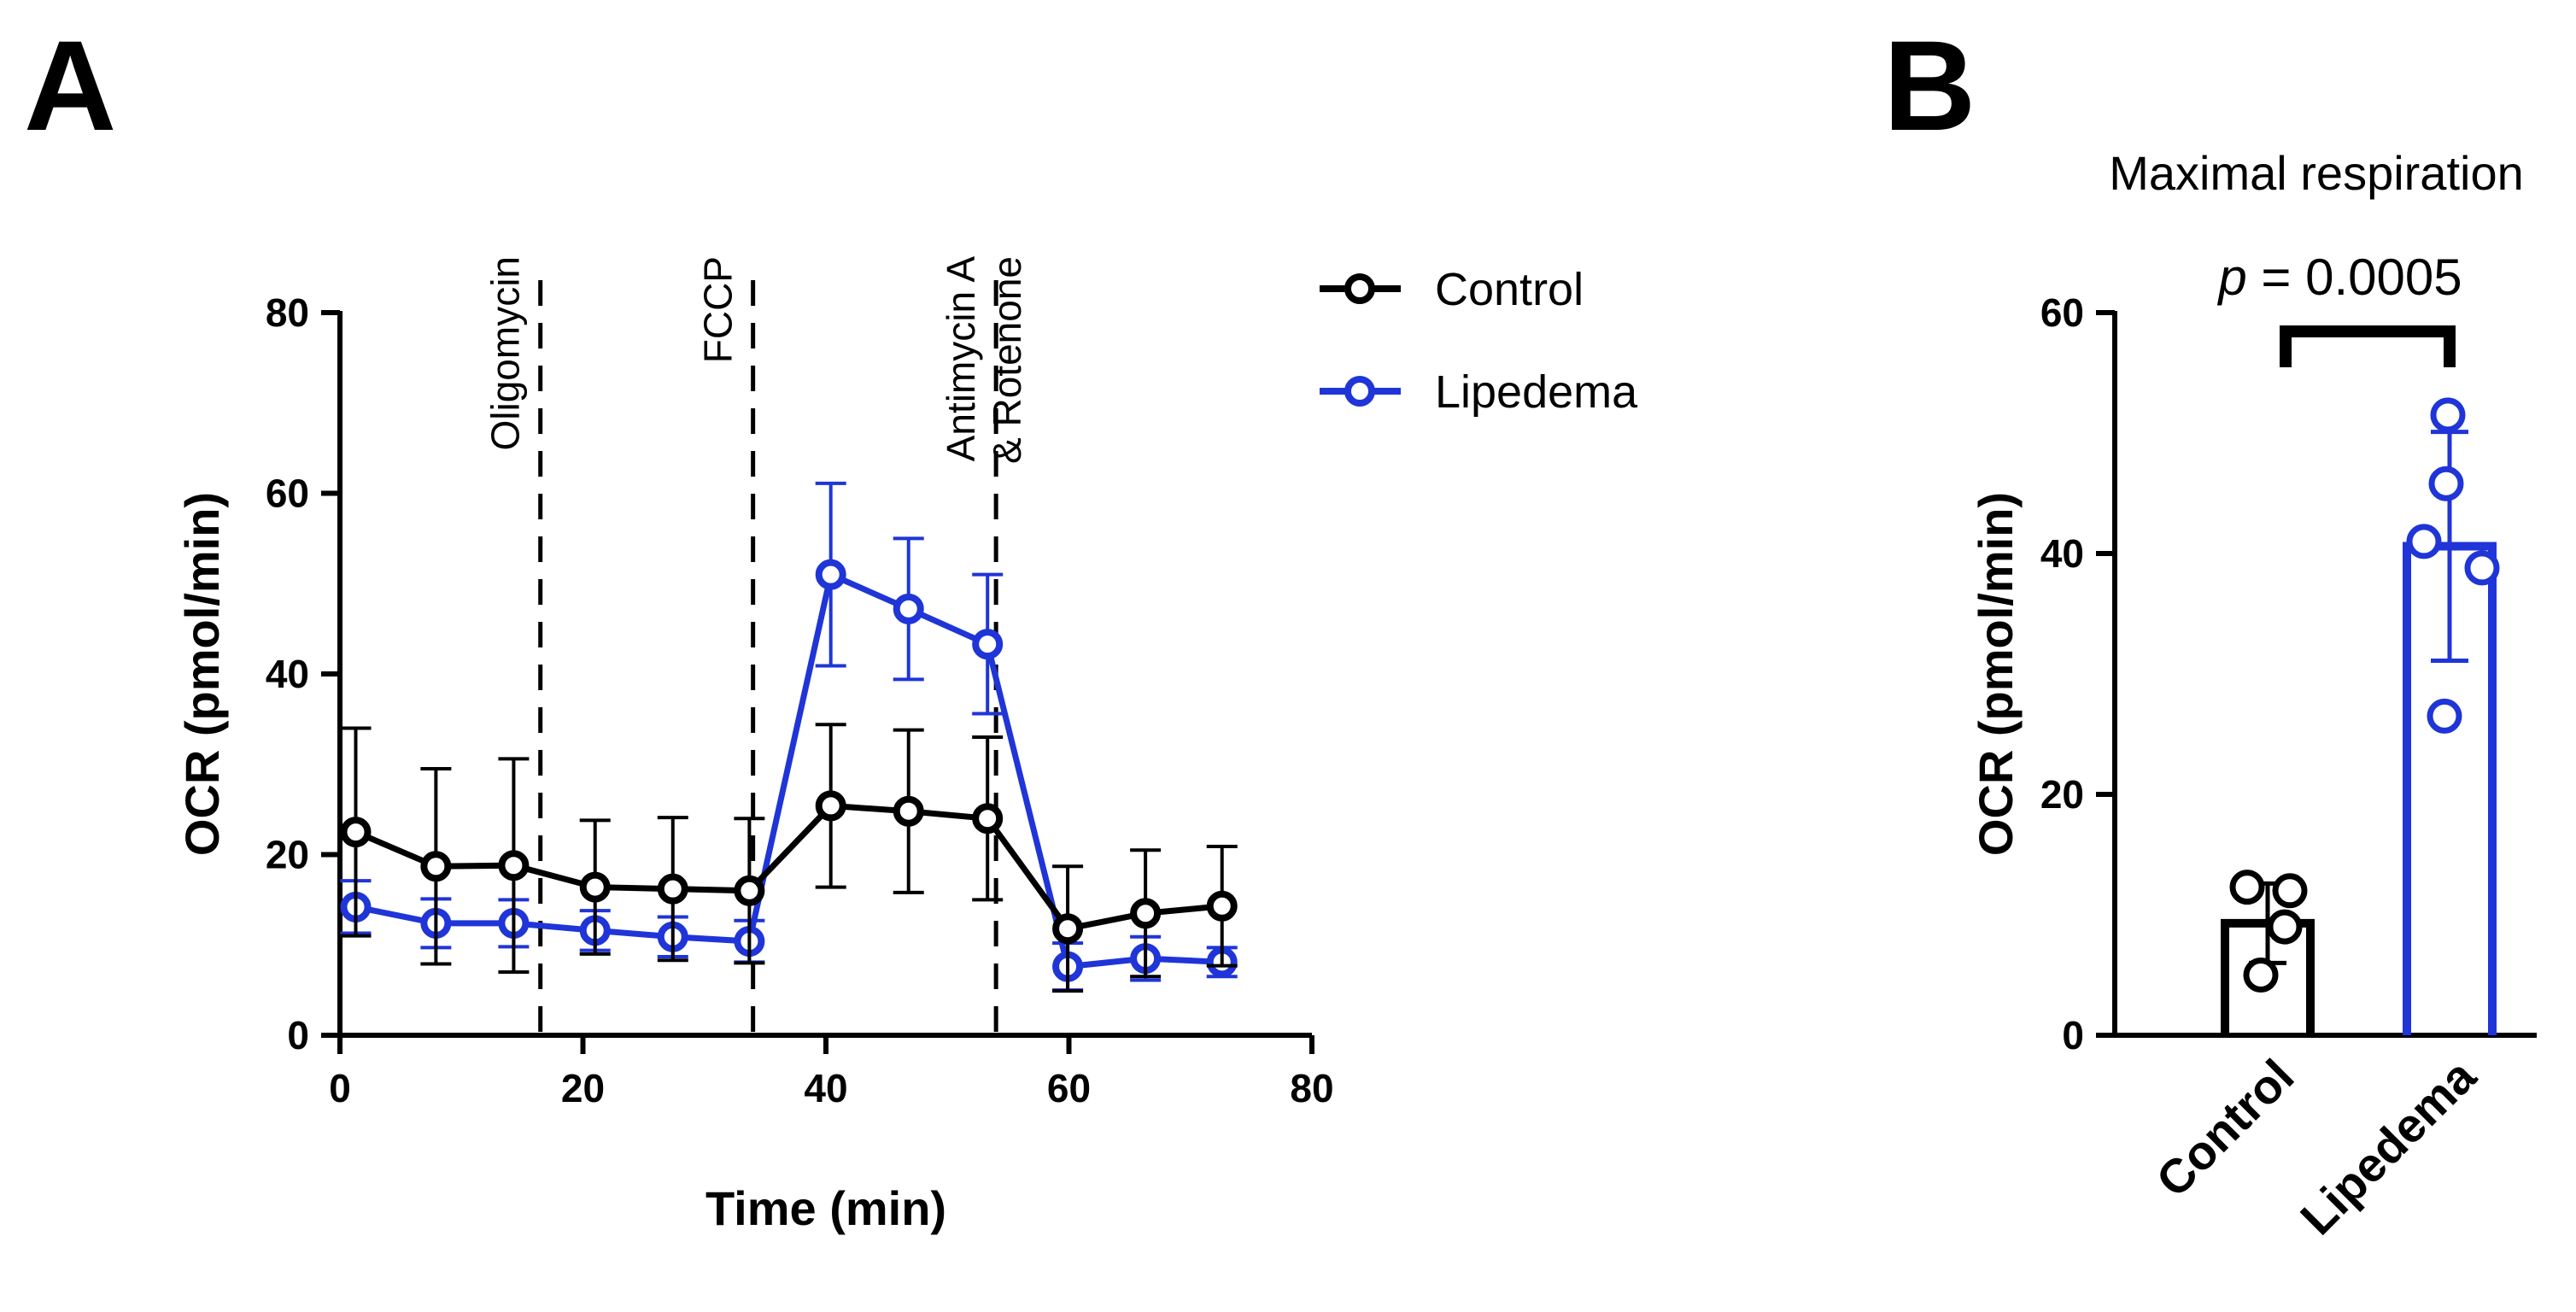  What do you see at coordinates (1007, 360) in the screenshot?
I see `injection-label-line2: & Rotenone` at bounding box center [1007, 360].